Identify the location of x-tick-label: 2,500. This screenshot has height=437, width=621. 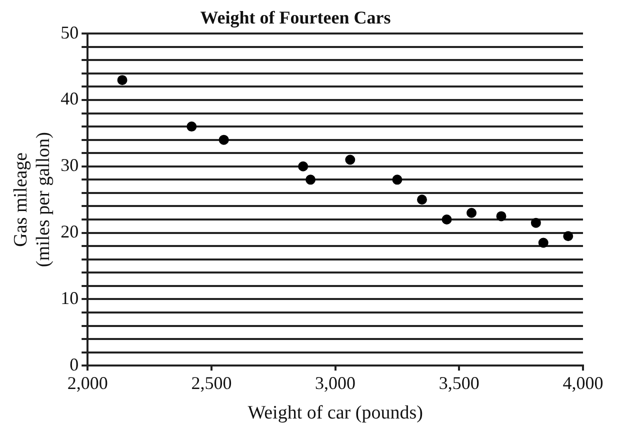
(211, 383).